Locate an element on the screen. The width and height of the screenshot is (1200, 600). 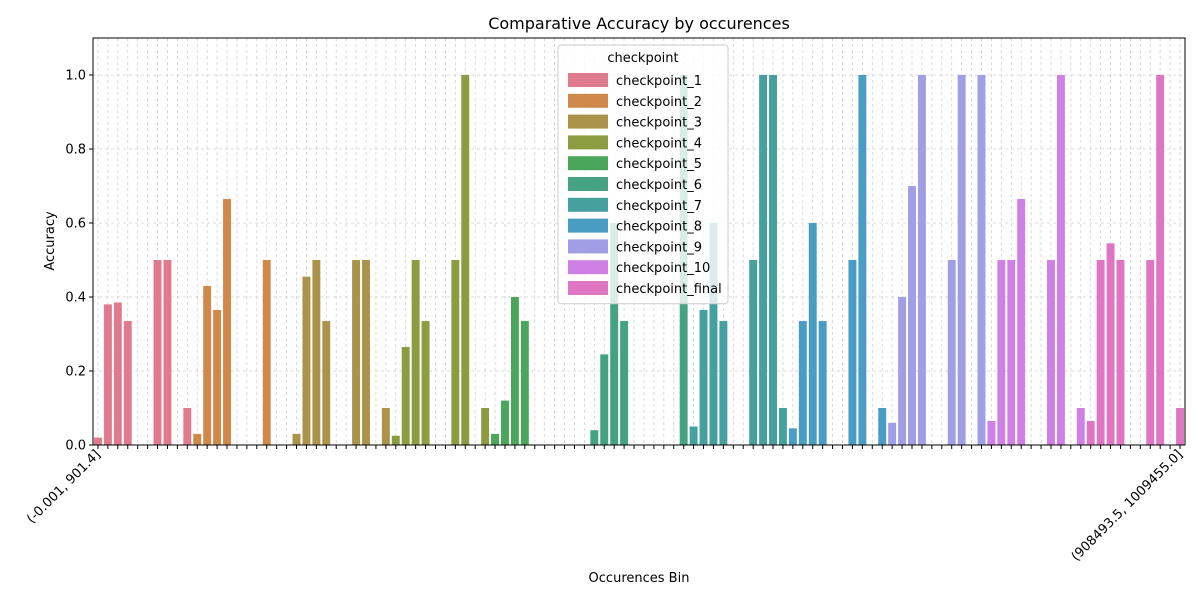
x-tick-label: (-0.001, 901.4] is located at coordinates (64, 487).